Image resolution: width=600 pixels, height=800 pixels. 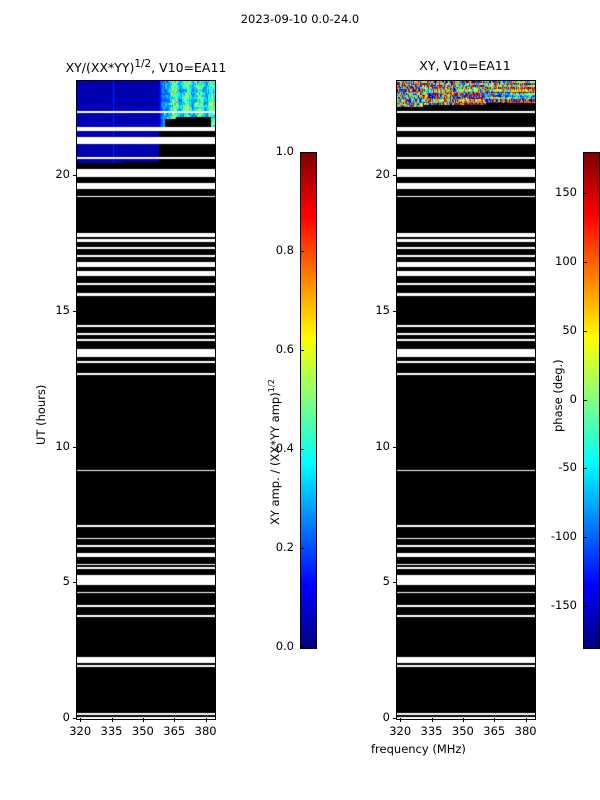 What do you see at coordinates (284, 547) in the screenshot?
I see `amplitude-colorbar-tick-label: 0.2` at bounding box center [284, 547].